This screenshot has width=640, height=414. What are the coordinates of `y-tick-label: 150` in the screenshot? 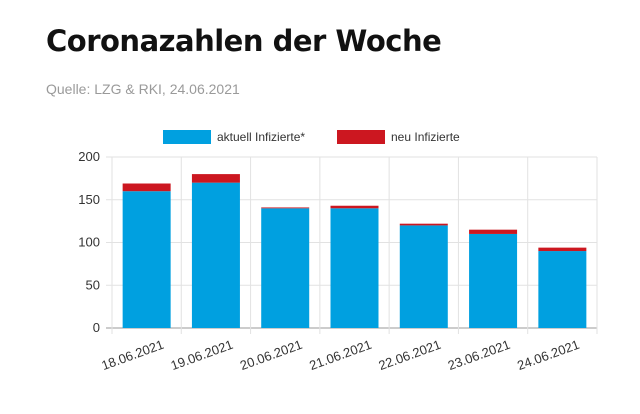 It's located at (89, 199).